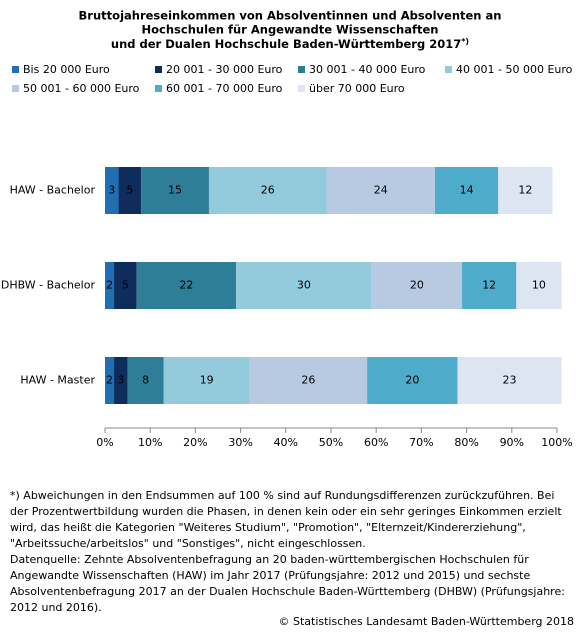 The width and height of the screenshot is (581, 633). What do you see at coordinates (195, 442) in the screenshot?
I see `x-tick-label: 20%` at bounding box center [195, 442].